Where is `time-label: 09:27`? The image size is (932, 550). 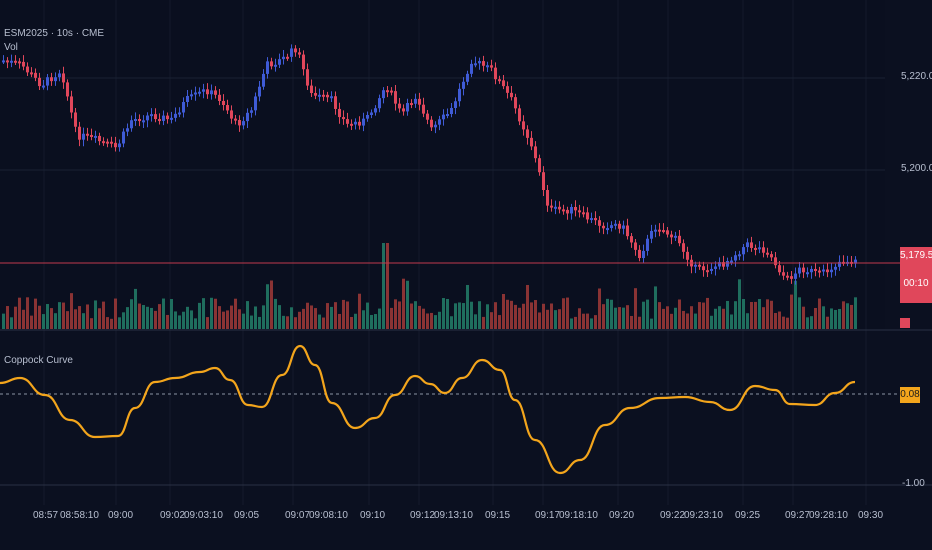
time-label: 09:27 is located at coordinates (798, 515).